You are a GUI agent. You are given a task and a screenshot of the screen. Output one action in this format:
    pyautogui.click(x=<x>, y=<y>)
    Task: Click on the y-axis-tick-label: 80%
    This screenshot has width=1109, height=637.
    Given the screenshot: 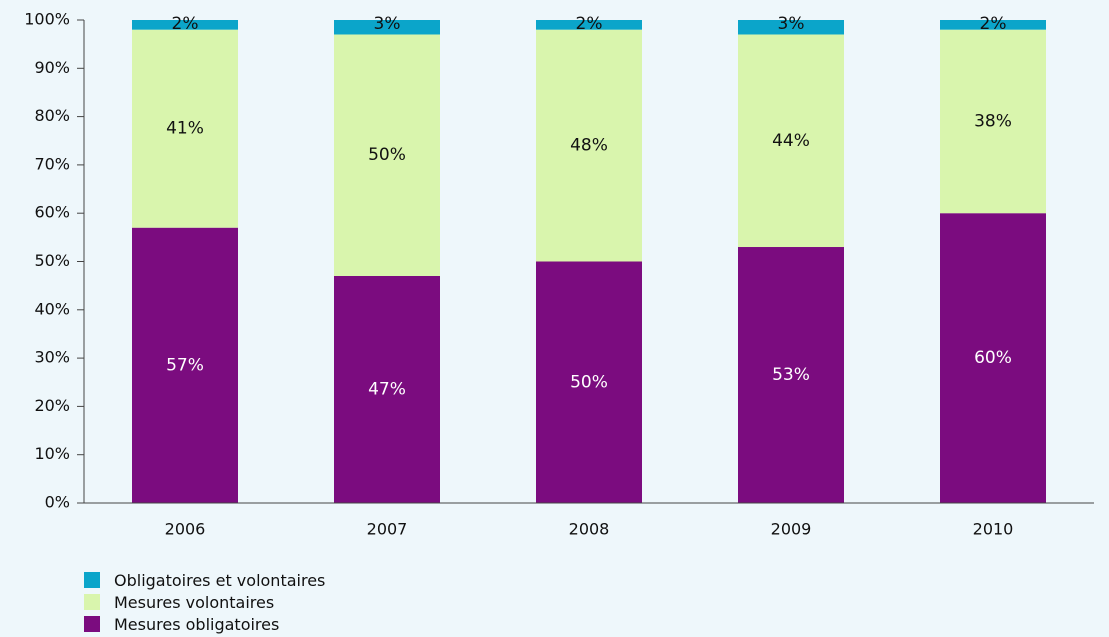 What is the action you would take?
    pyautogui.click(x=52, y=115)
    